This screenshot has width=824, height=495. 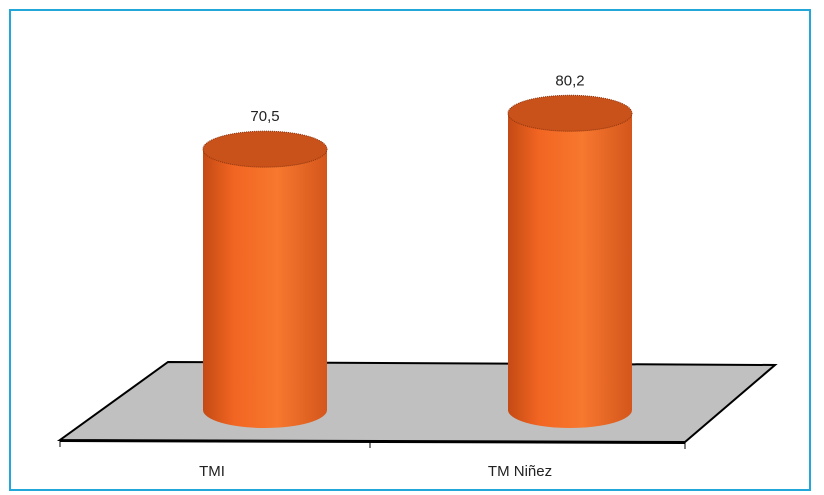 What do you see at coordinates (520, 471) in the screenshot?
I see `category-label: TM Niñez` at bounding box center [520, 471].